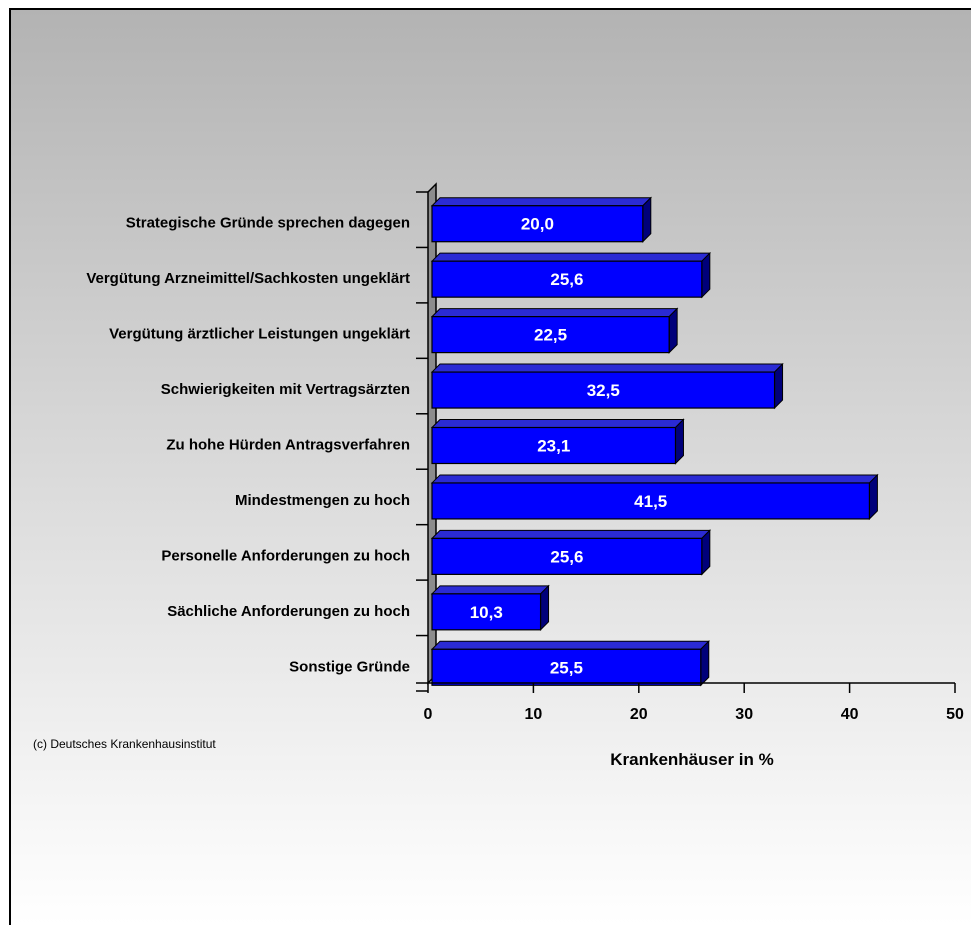 This screenshot has width=971, height=927. I want to click on x-axis-title: Krankenhäuser in %, so click(691, 759).